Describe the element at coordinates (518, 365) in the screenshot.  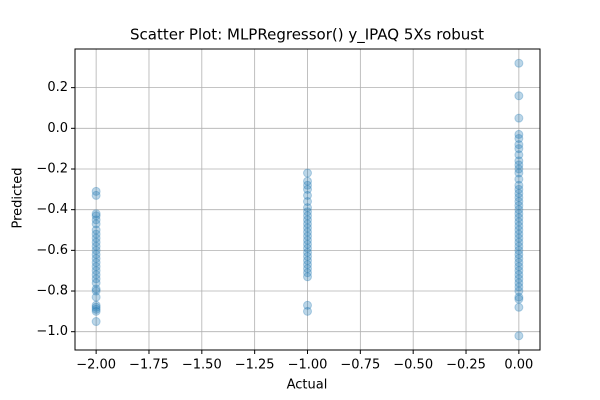
I see `x-tick-label: 0.00` at that location.